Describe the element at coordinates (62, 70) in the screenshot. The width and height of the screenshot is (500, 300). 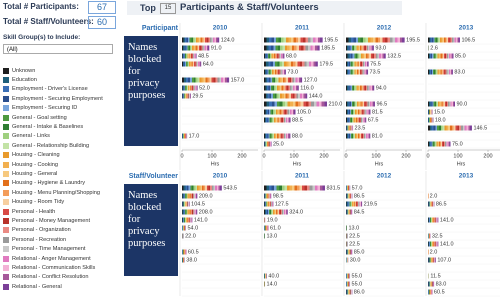
I see `legend-item: Unknown` at that location.